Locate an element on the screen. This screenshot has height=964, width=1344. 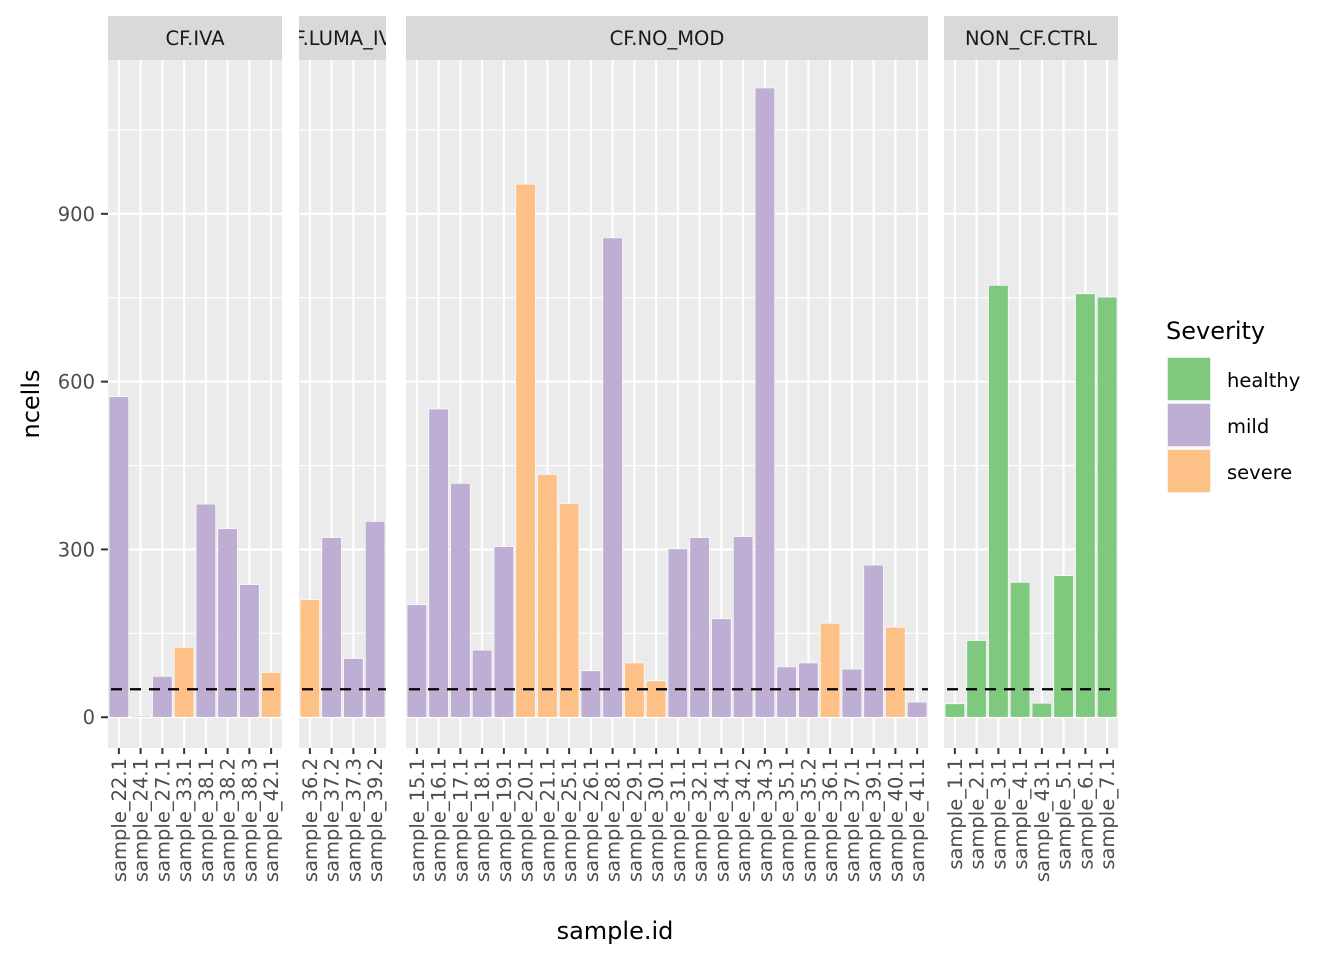
facet-strip-label: CF.IVA is located at coordinates (195, 38).